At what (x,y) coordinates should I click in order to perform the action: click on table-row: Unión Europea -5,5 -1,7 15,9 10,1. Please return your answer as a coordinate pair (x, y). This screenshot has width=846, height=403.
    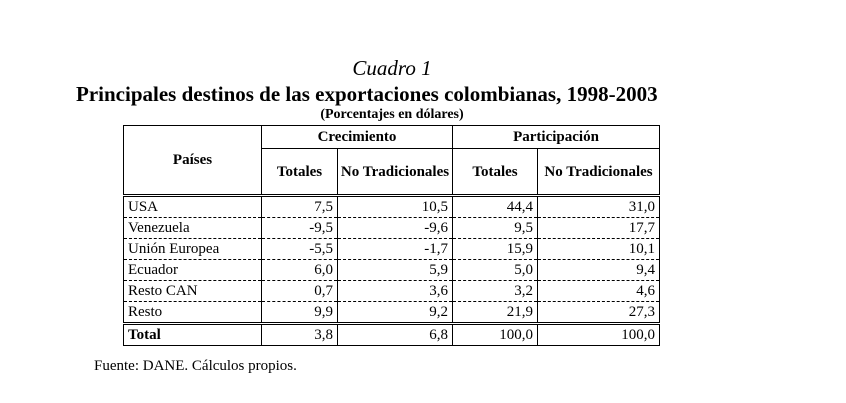
    Looking at the image, I should click on (392, 249).